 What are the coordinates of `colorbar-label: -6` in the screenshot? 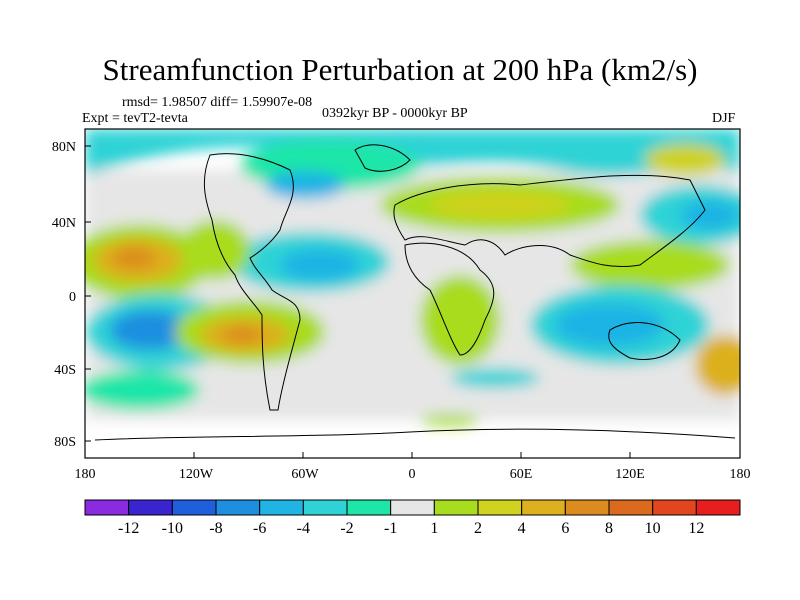 It's located at (259, 528).